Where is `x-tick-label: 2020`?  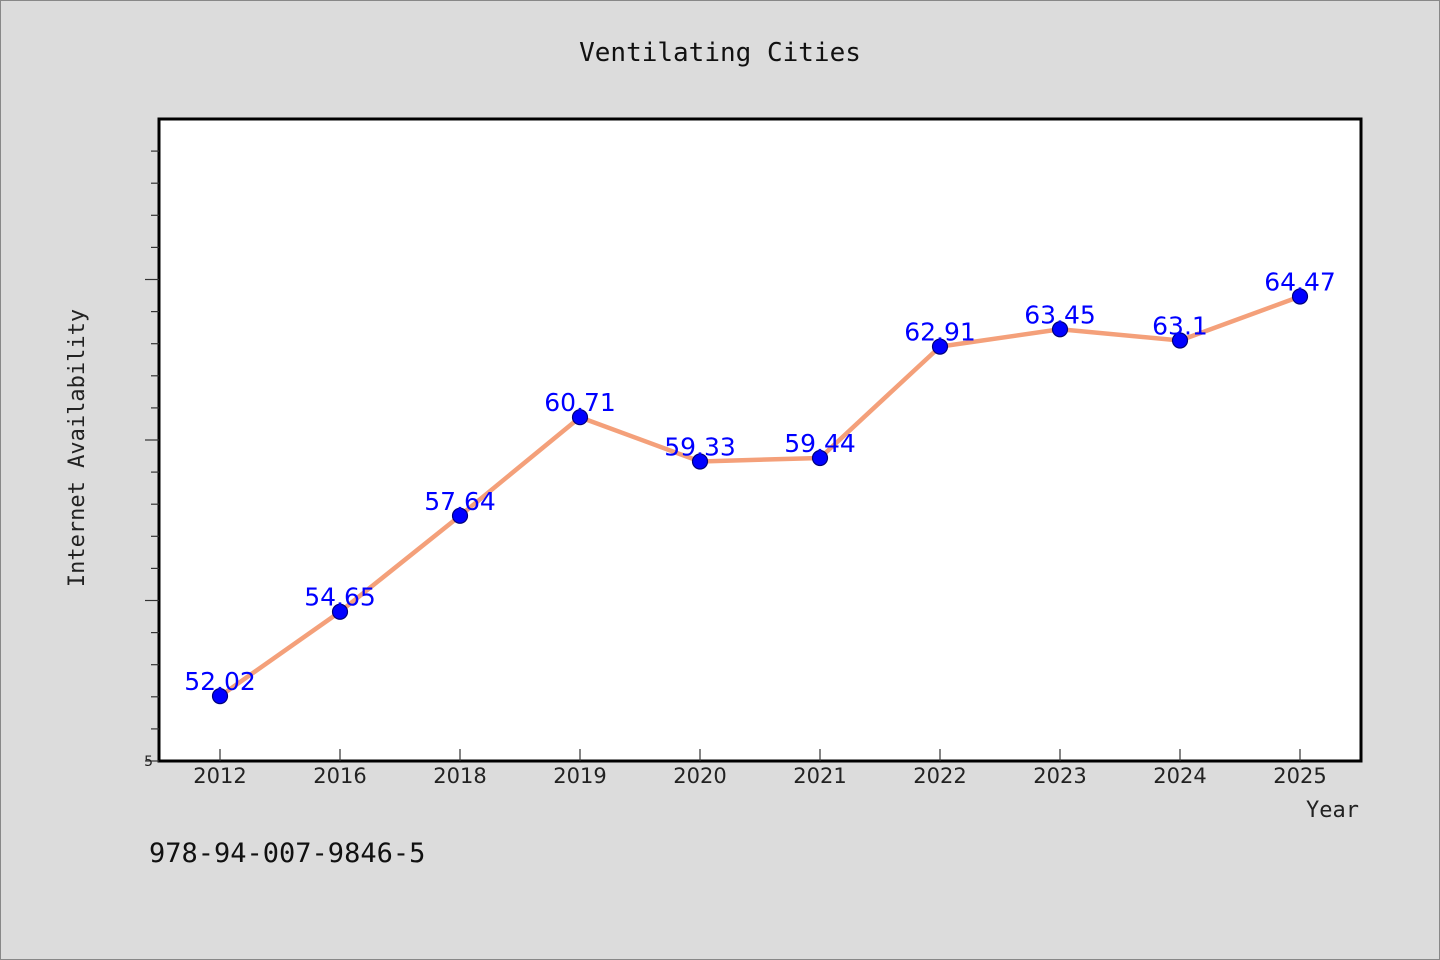
x-tick-label: 2020 is located at coordinates (699, 776).